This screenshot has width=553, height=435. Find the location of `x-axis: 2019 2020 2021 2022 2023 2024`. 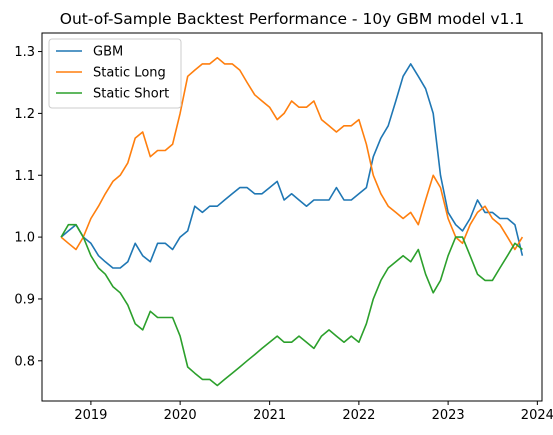

x-axis: 2019 2020 2021 2022 2023 2024 is located at coordinates (313, 412).